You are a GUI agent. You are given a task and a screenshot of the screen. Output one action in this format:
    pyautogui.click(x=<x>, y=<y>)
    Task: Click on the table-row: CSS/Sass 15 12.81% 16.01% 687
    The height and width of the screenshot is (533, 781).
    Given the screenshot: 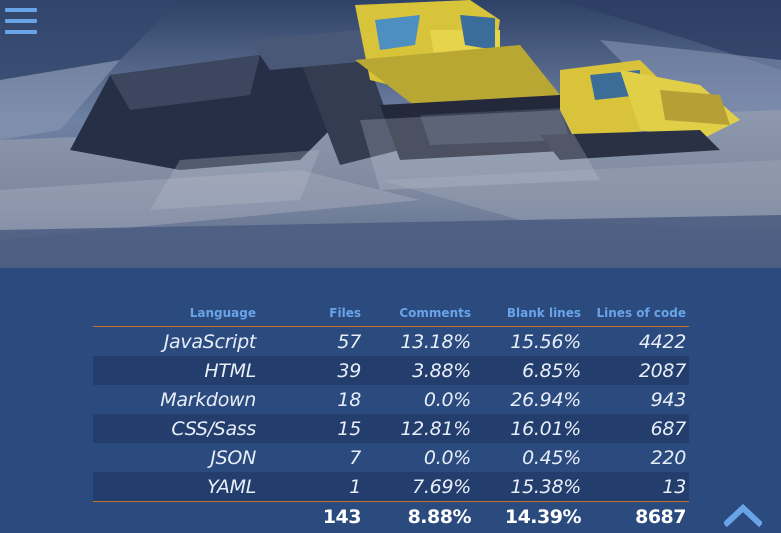 What is the action you would take?
    pyautogui.click(x=391, y=428)
    